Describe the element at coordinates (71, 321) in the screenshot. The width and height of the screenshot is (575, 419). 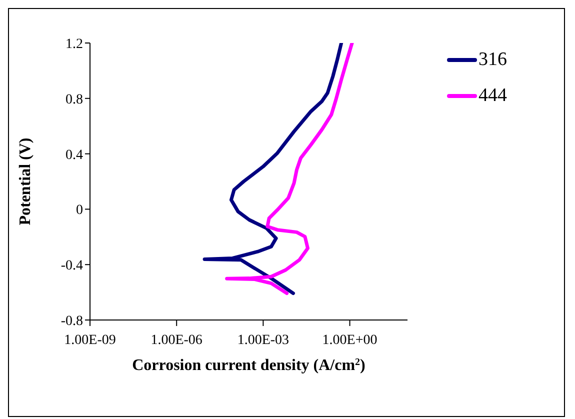
I see `y-tick-label: -0.8` at that location.